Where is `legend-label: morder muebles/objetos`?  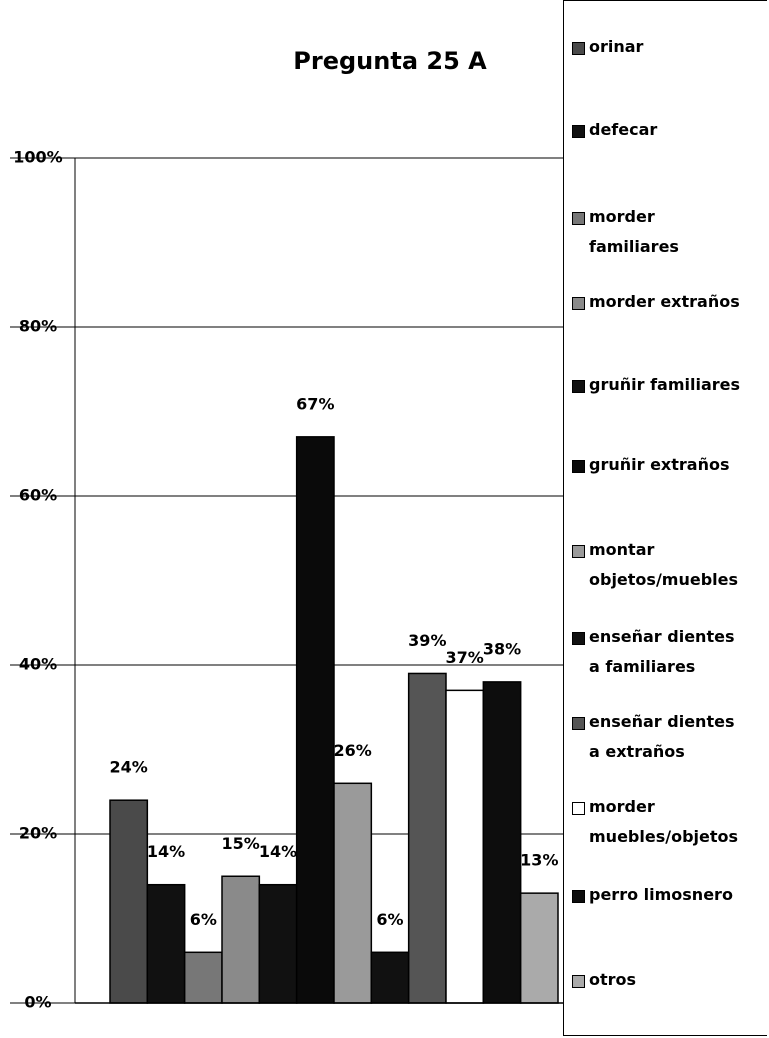
legend-label: morder muebles/objetos is located at coordinates (664, 821).